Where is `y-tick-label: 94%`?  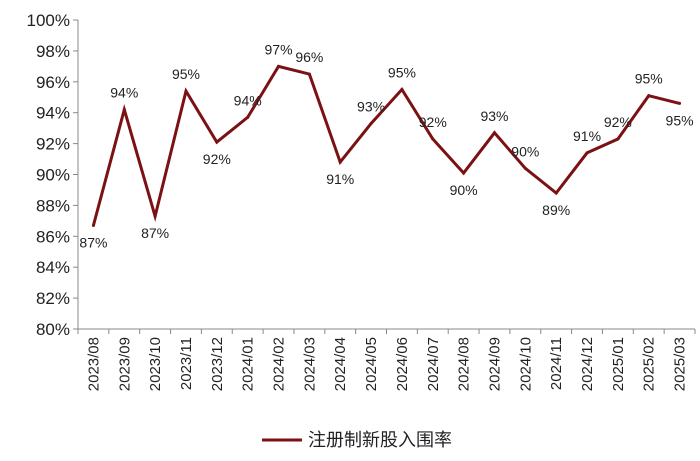 y-tick-label: 94% is located at coordinates (53, 113).